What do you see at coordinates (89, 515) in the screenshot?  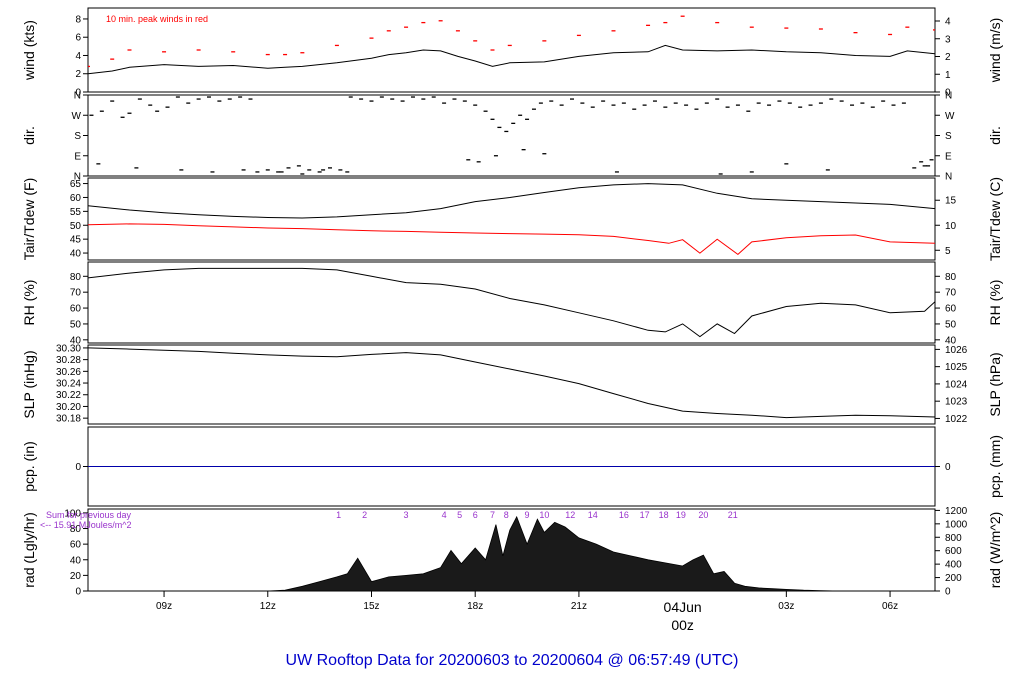 I see `rad-sum-note-line1: Sum for previous day` at bounding box center [89, 515].